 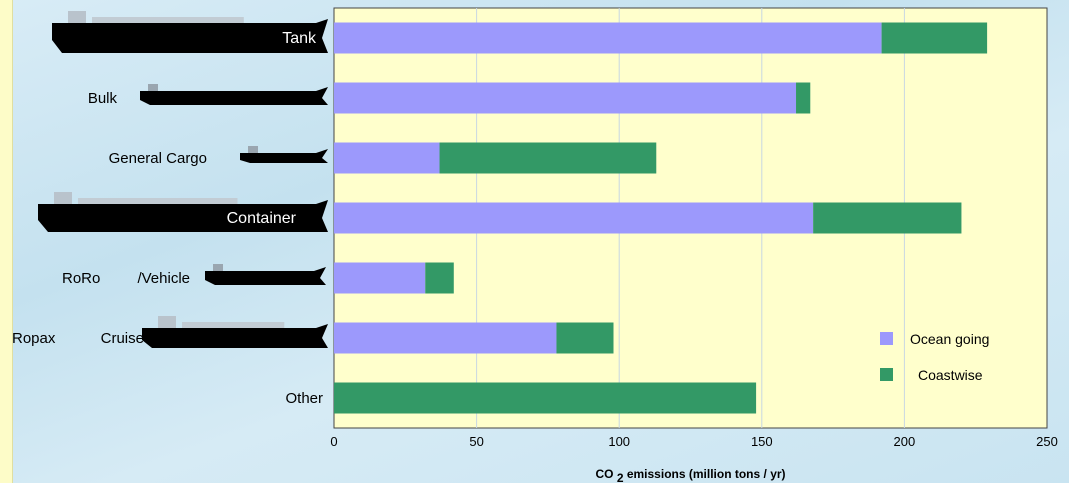 What do you see at coordinates (167, 322) in the screenshot?
I see `cruise-ship-icon-superstructure` at bounding box center [167, 322].